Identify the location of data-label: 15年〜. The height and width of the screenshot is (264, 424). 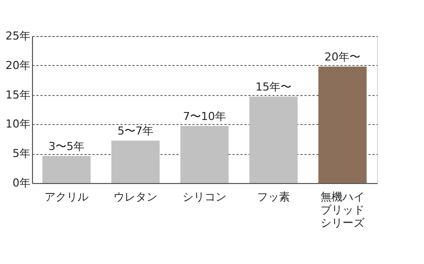
(274, 87).